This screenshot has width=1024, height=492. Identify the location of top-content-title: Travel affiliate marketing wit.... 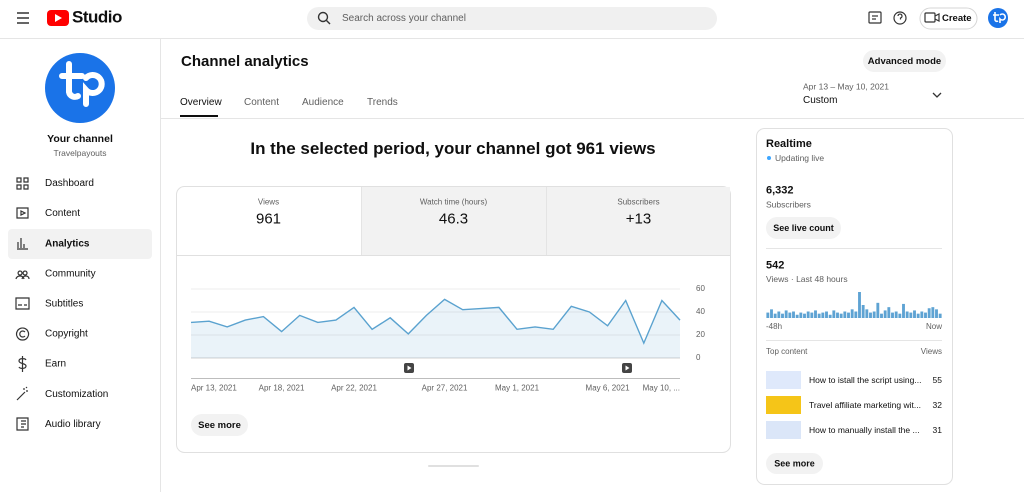
(865, 405).